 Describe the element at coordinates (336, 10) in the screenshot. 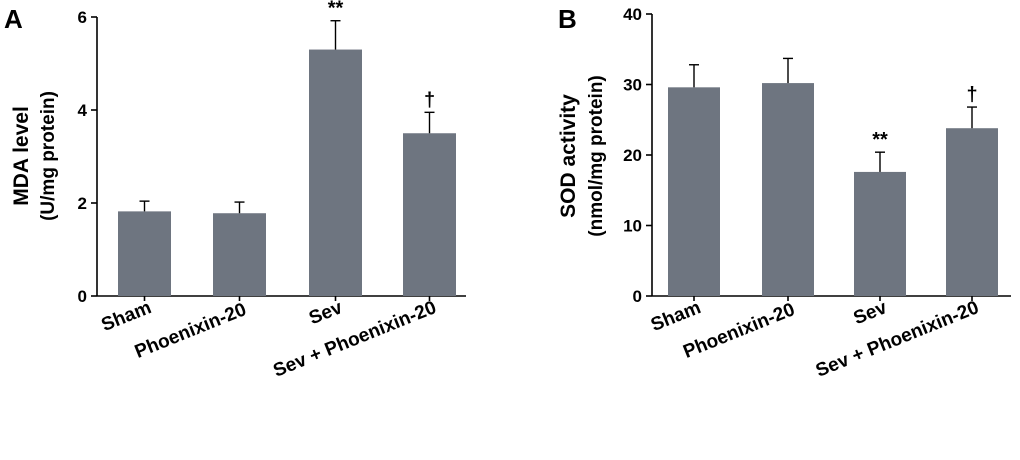

I see `significance-mark-a-2: **` at that location.